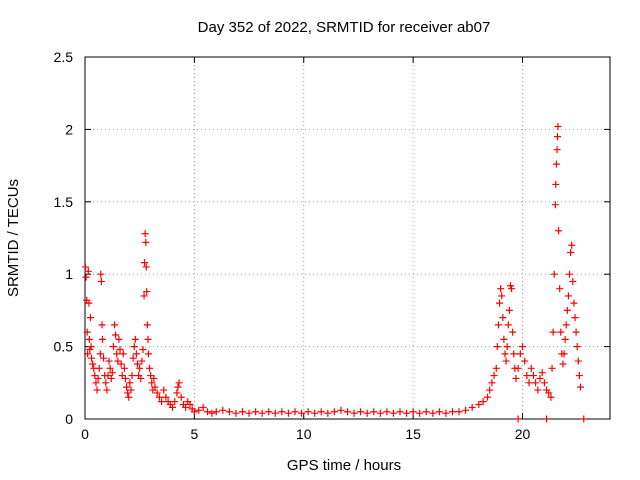 The image size is (640, 480). I want to click on y-axis-label: SRMTID / TECUs, so click(13, 238).